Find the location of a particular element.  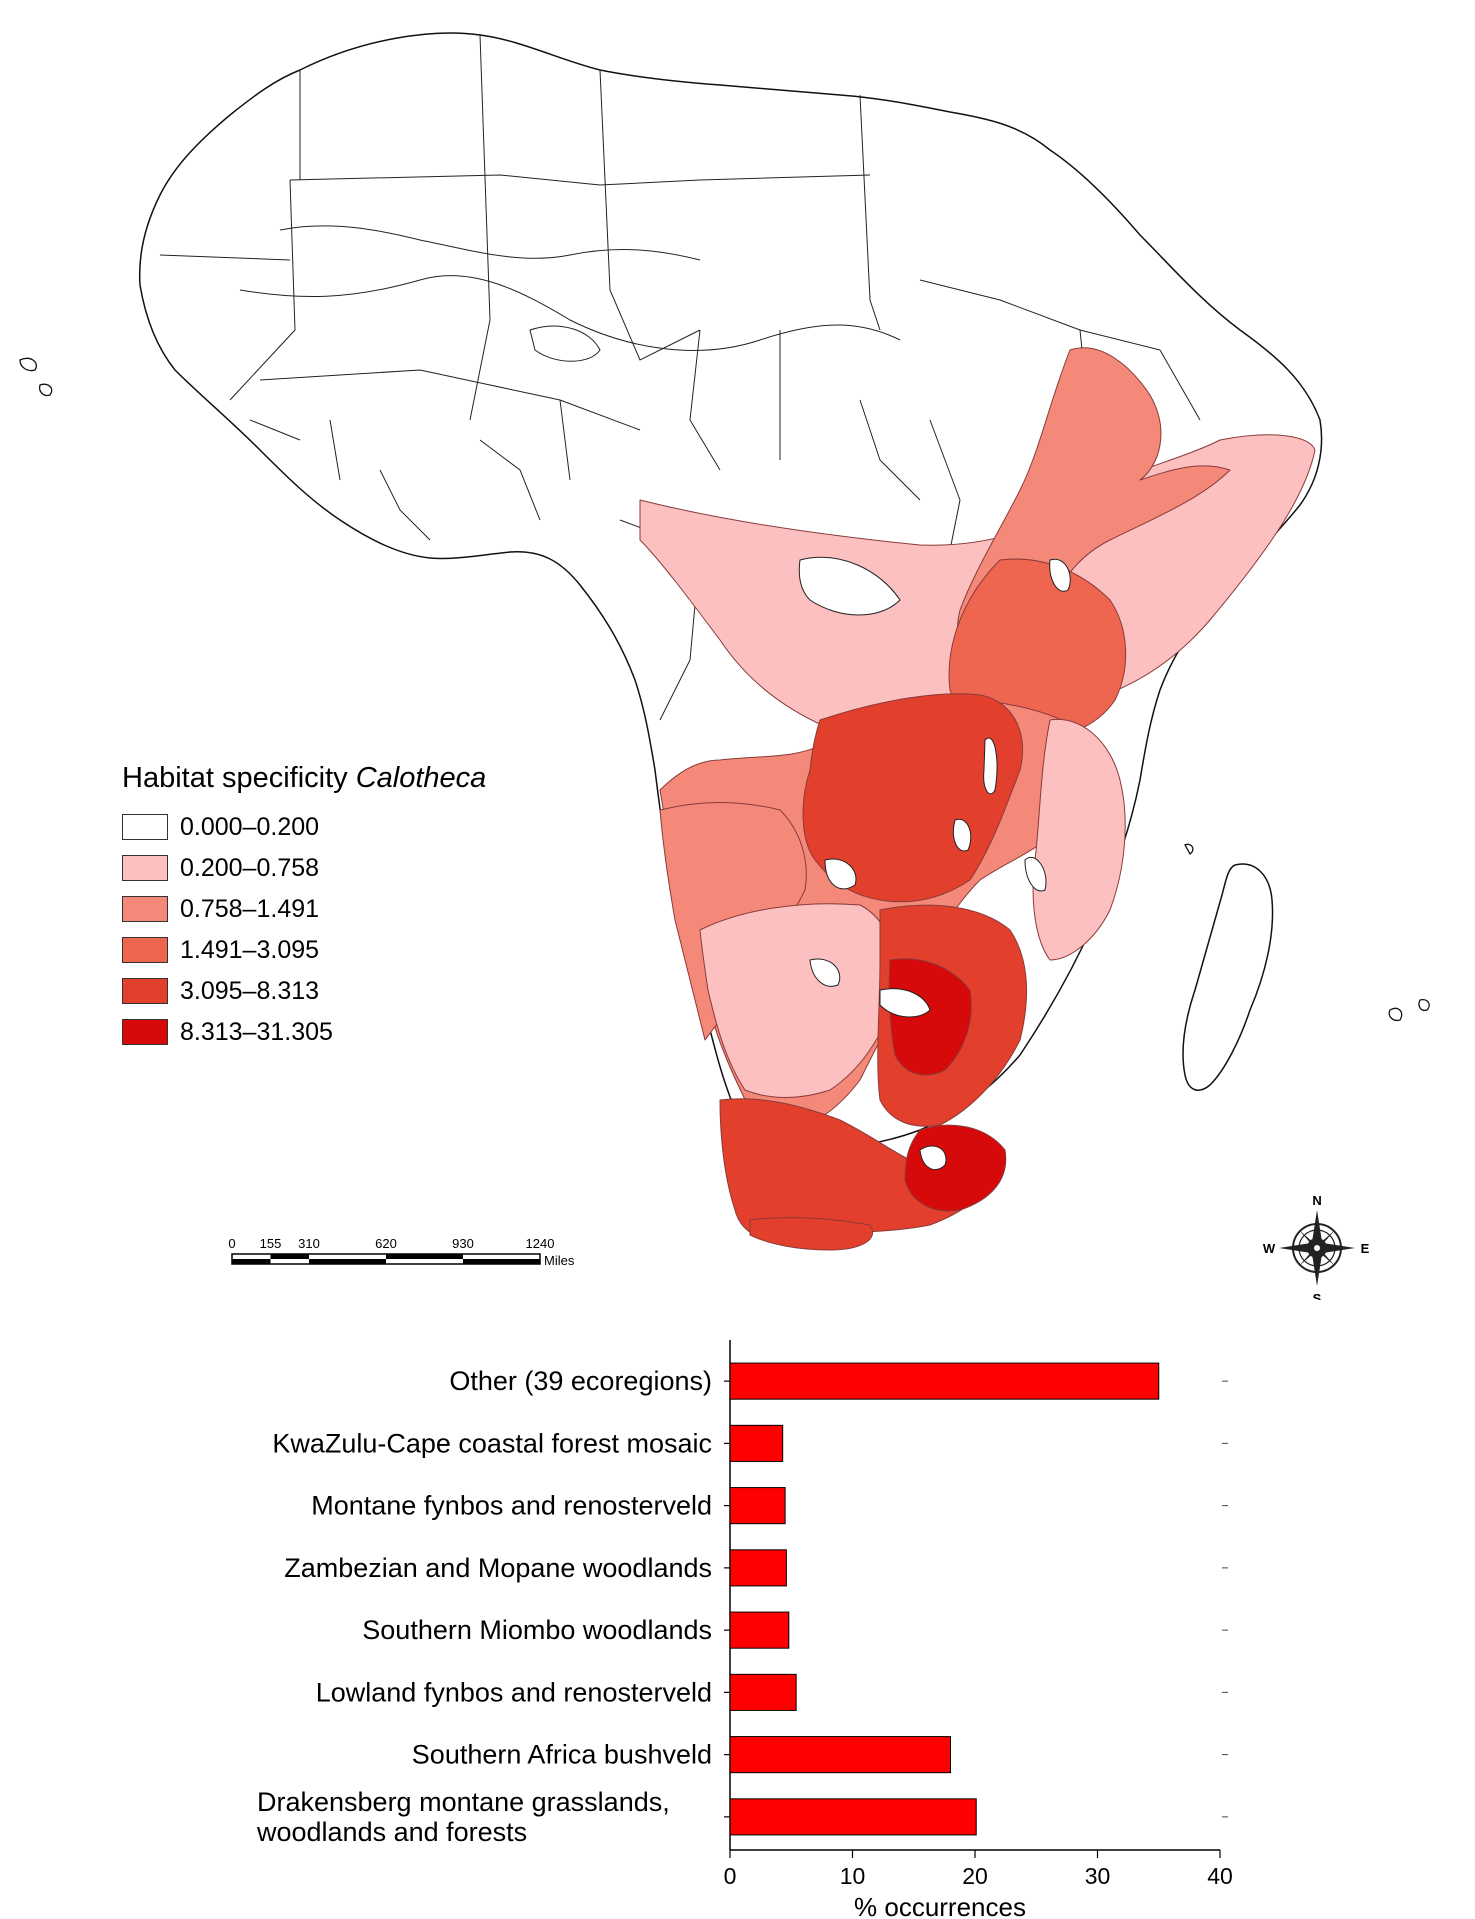

x-axis-label: % occurrences is located at coordinates (940, 1905).